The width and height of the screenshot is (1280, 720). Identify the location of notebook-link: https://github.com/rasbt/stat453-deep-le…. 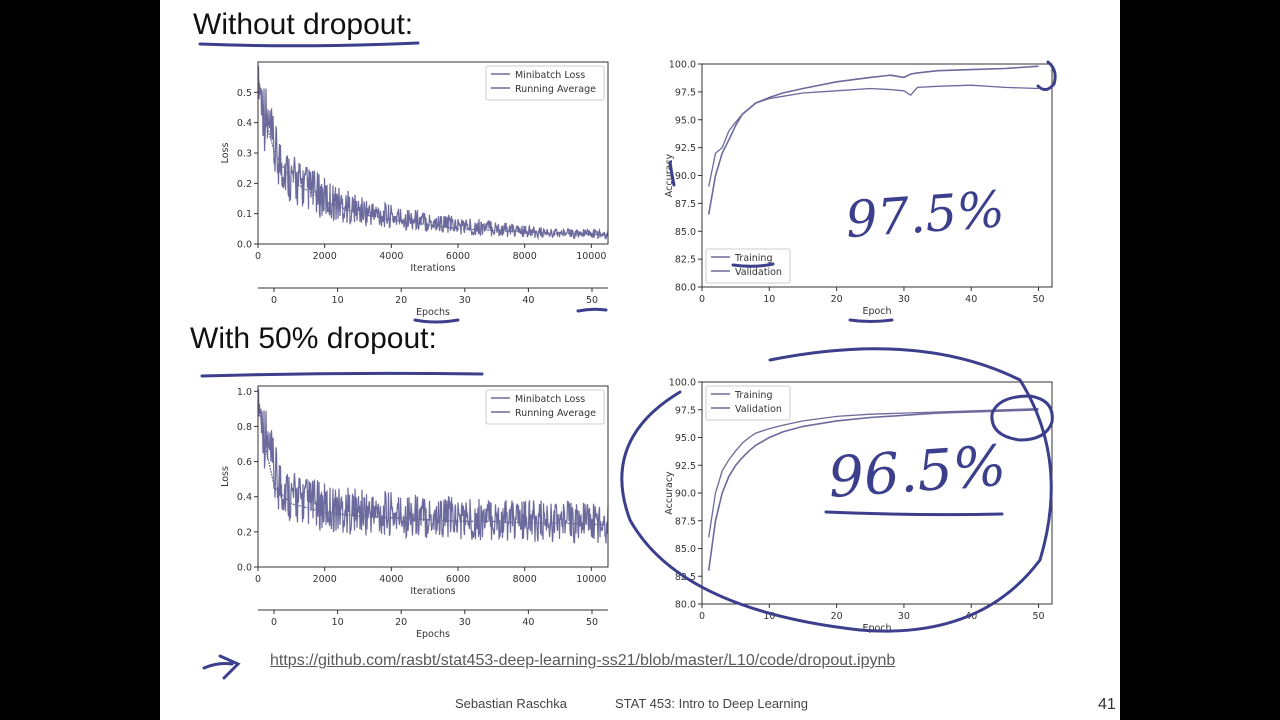
(583, 660).